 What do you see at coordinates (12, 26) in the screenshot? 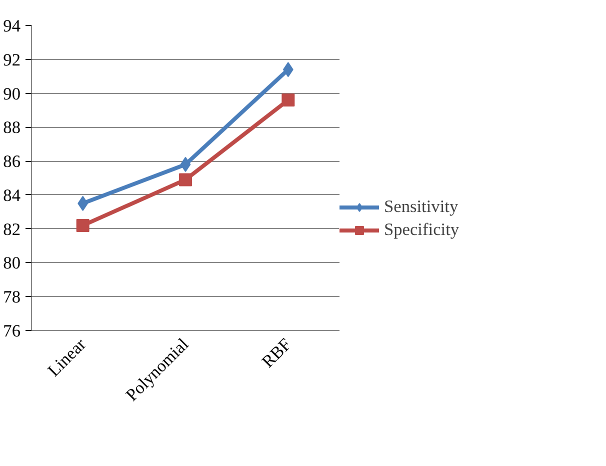
I see `y-tick-label: 94` at bounding box center [12, 26].